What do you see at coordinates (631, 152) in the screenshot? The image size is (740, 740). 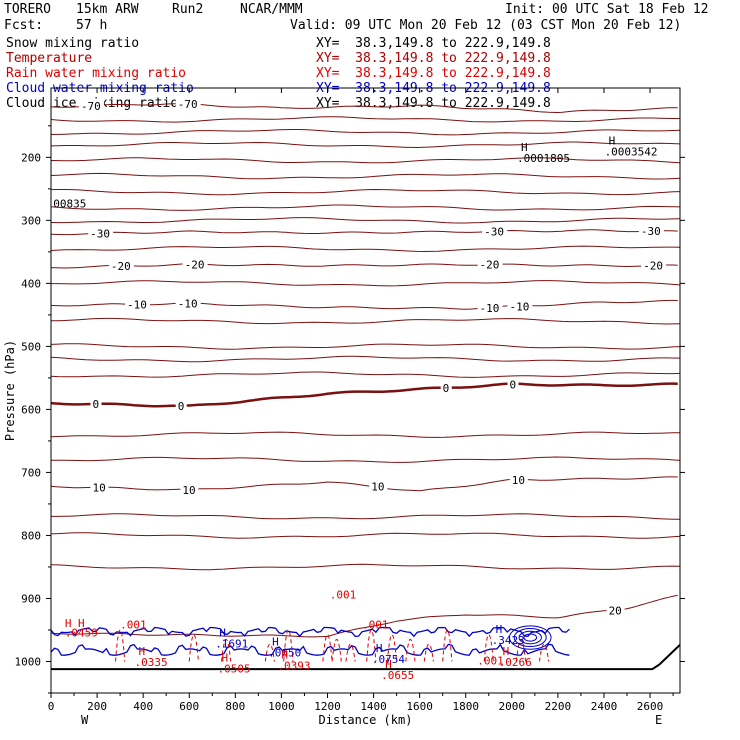 I see `h-marker-value: .0003542` at bounding box center [631, 152].